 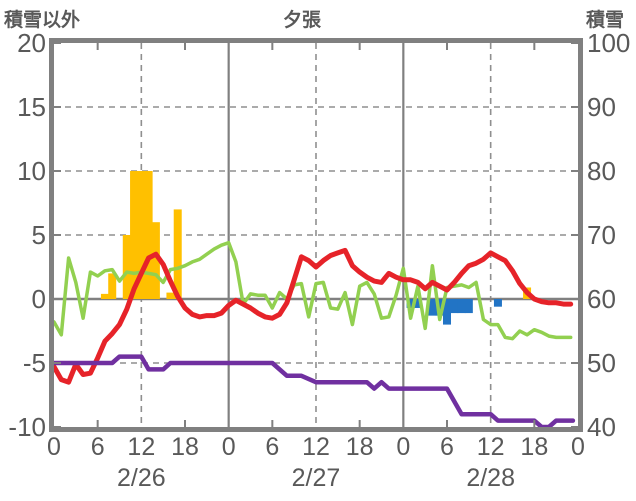 I want to click on left-axis-tick-label: -5, so click(x=34, y=363).